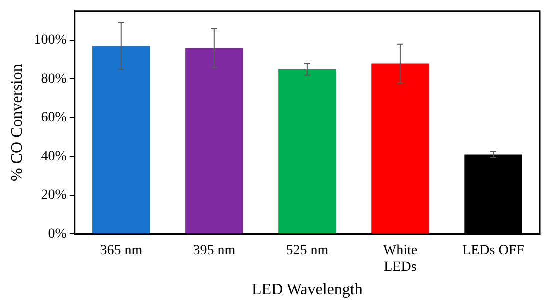 The height and width of the screenshot is (306, 550). What do you see at coordinates (307, 250) in the screenshot?
I see `x-tick-label: 525 nm` at bounding box center [307, 250].